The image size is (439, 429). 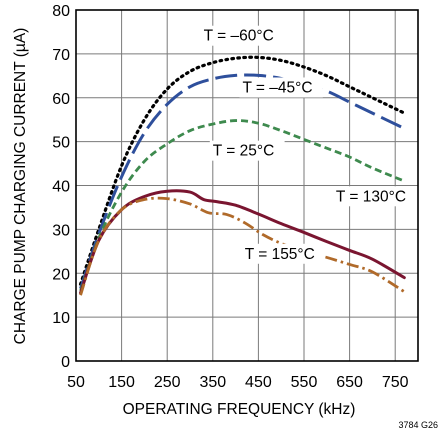 What do you see at coordinates (65, 362) in the screenshot?
I see `y-tick-label: 0` at bounding box center [65, 362].